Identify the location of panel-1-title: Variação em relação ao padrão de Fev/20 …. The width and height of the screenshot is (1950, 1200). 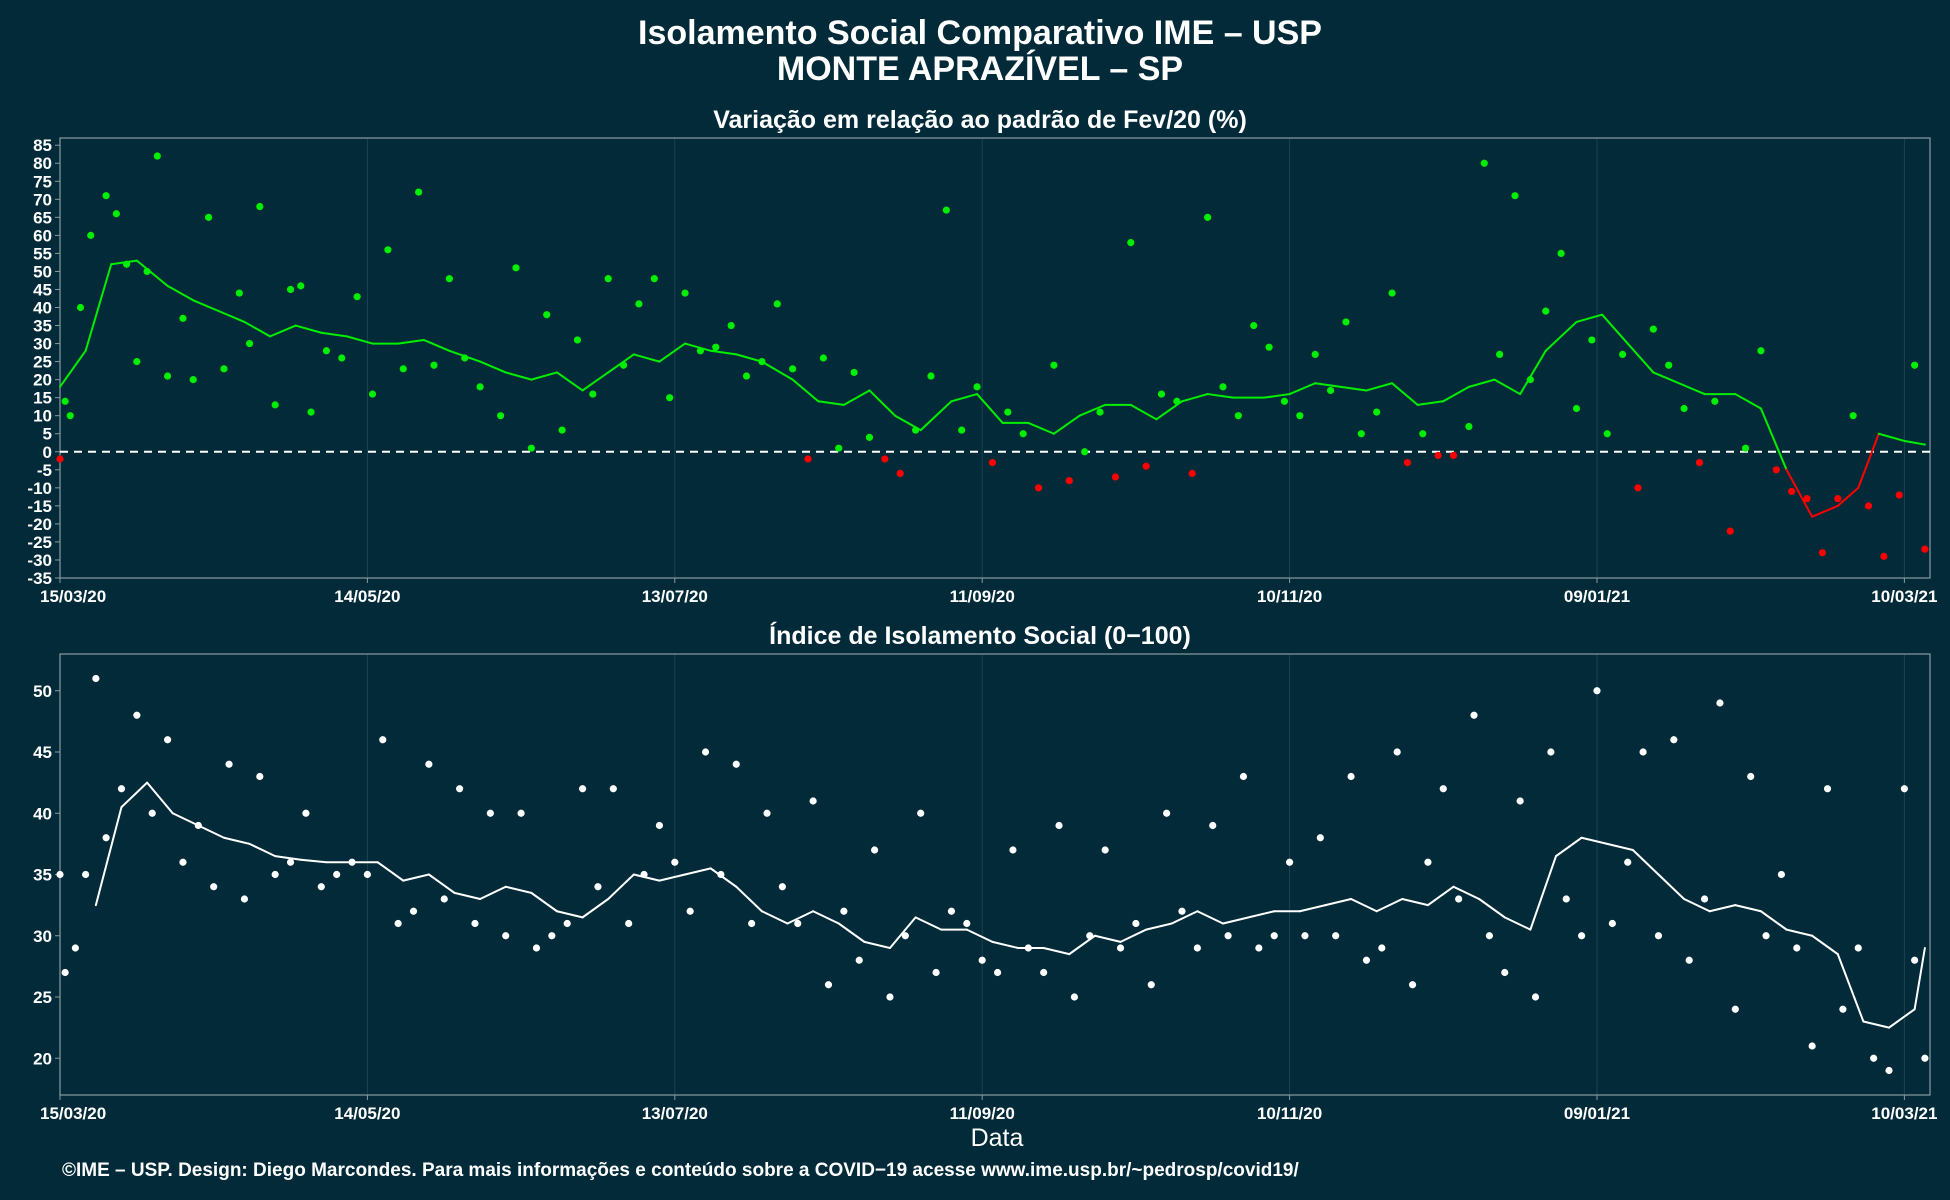
(980, 120).